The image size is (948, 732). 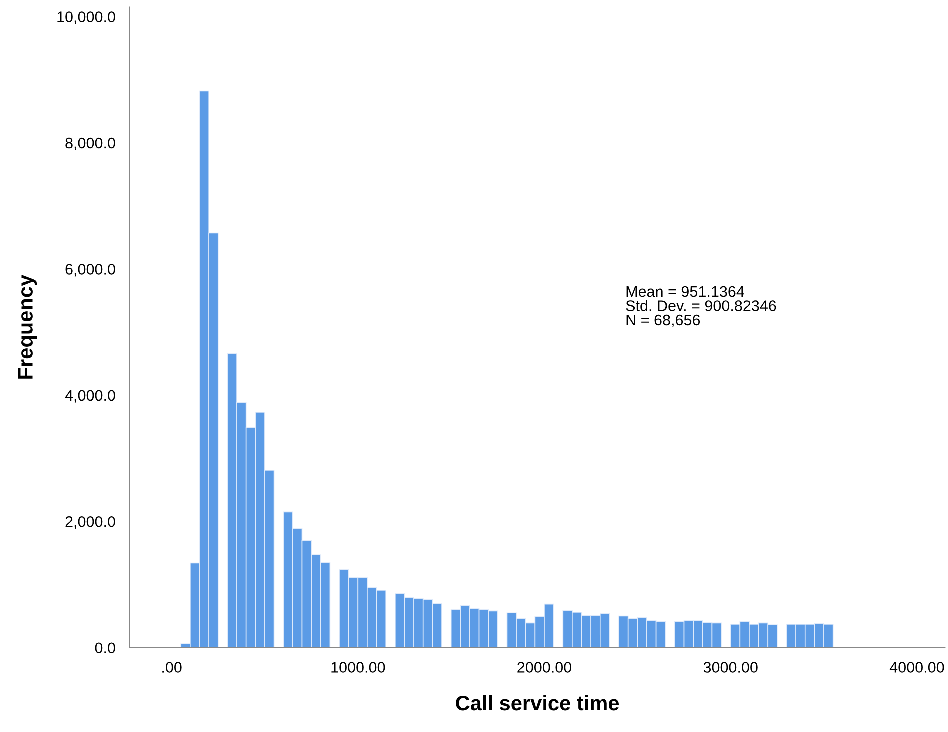 I want to click on y-tick-label: 6,000.0, so click(x=91, y=270).